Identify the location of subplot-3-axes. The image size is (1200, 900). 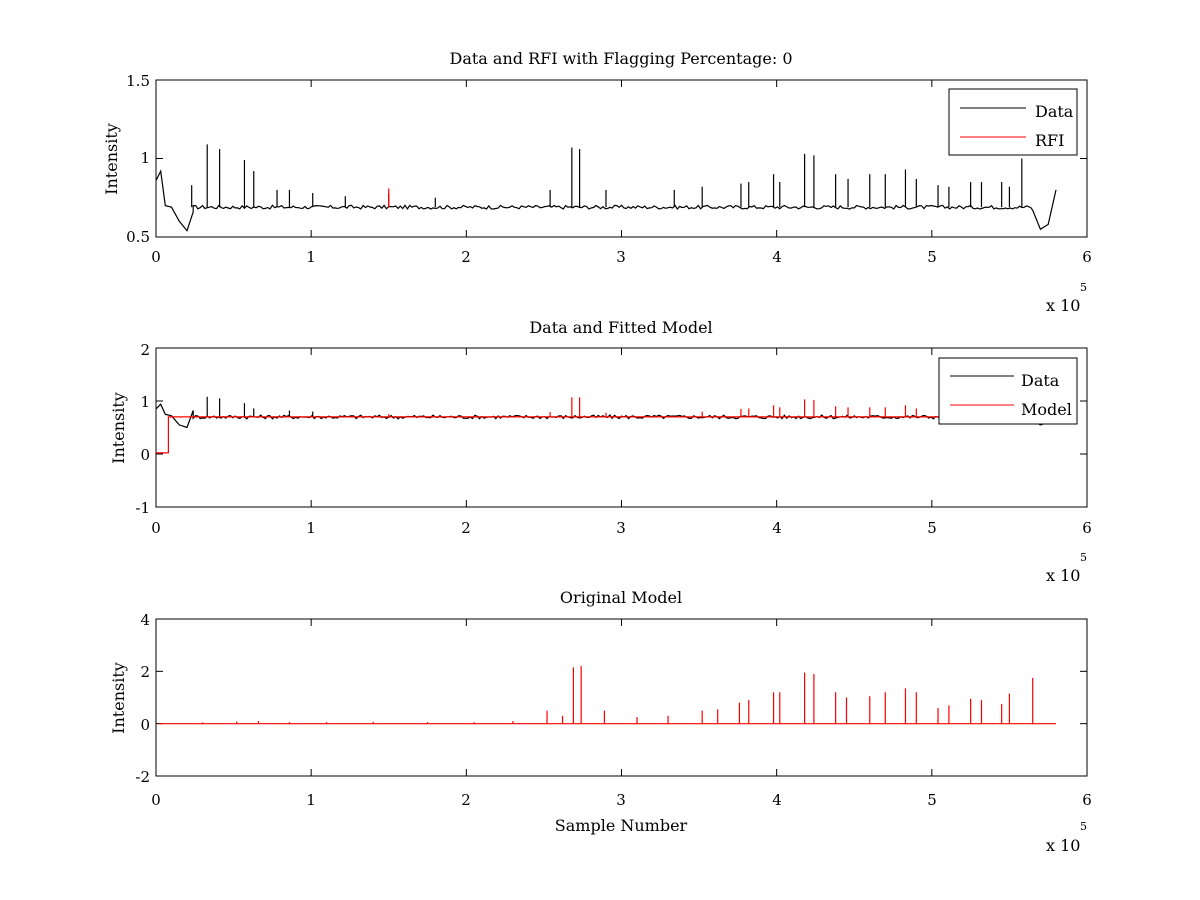
(621, 697).